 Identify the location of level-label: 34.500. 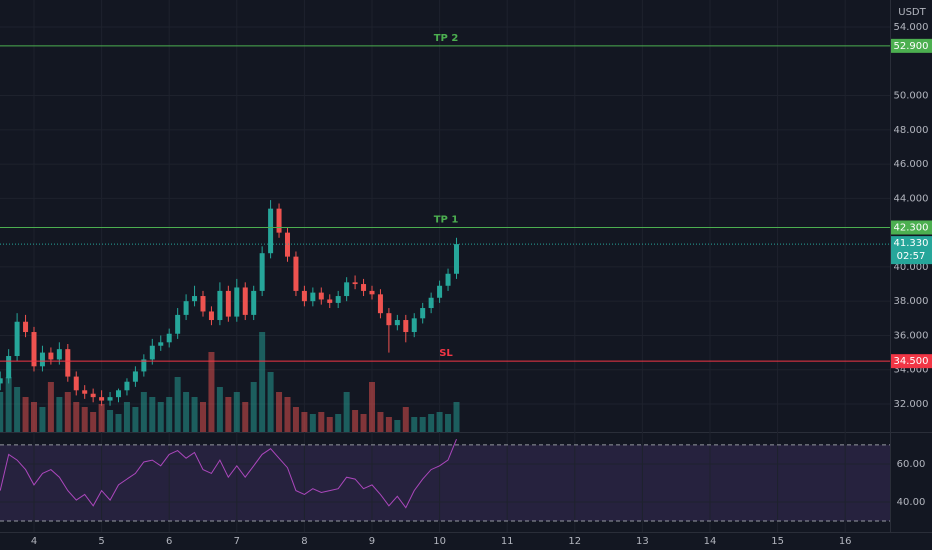
(911, 361).